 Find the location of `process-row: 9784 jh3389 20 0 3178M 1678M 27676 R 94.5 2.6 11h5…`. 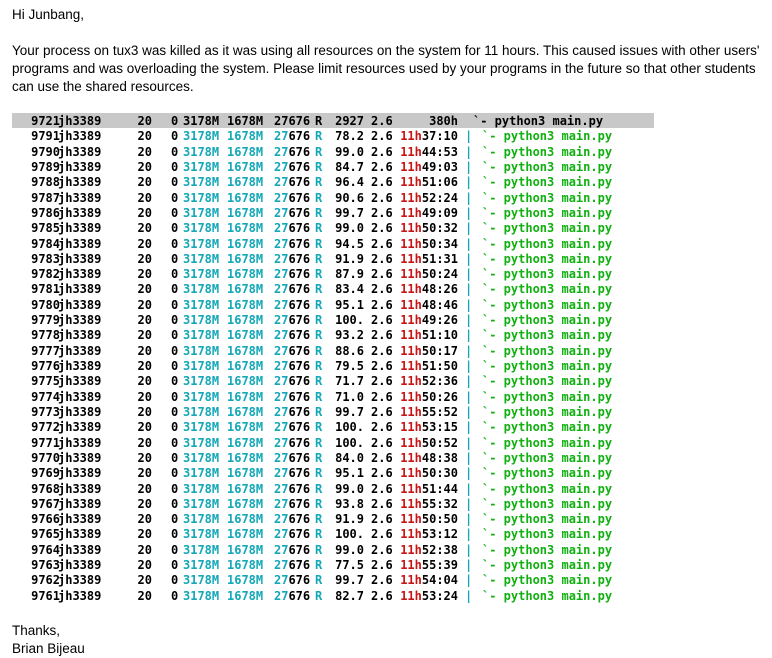

process-row: 9784 jh3389 20 0 3178M 1678M 27676 R 94.5 2.6 11h5… is located at coordinates (333, 243).